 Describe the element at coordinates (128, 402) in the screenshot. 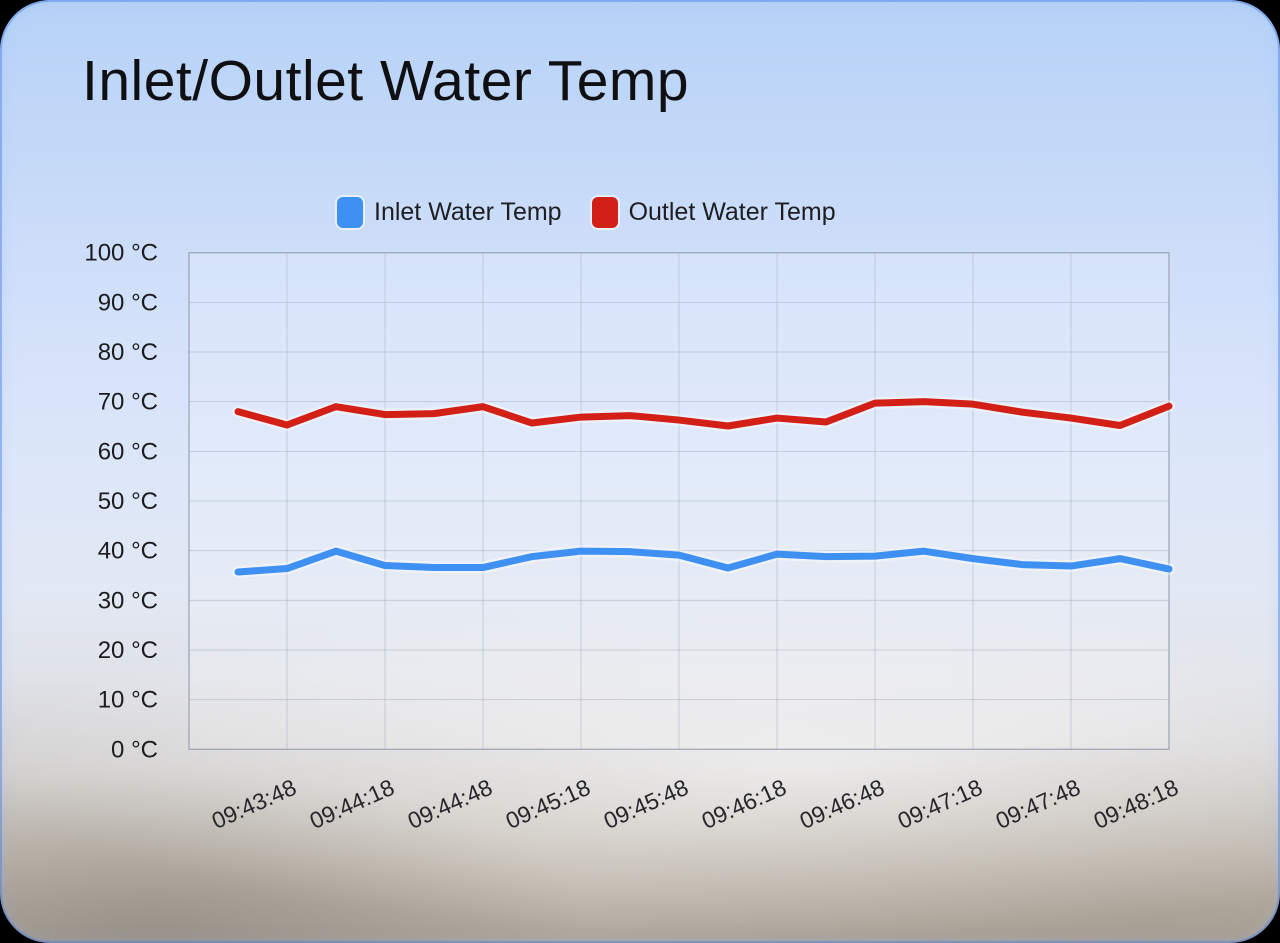

I see `y-tick-label: 70 °C` at that location.